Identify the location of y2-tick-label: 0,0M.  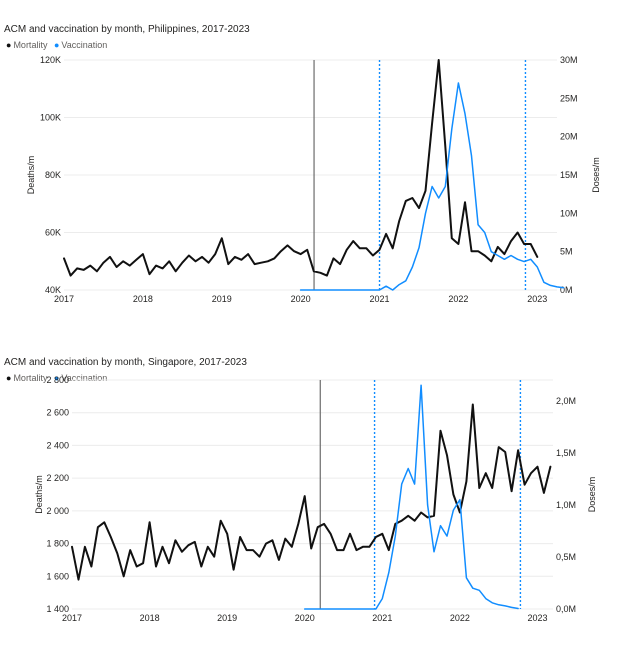
(566, 609).